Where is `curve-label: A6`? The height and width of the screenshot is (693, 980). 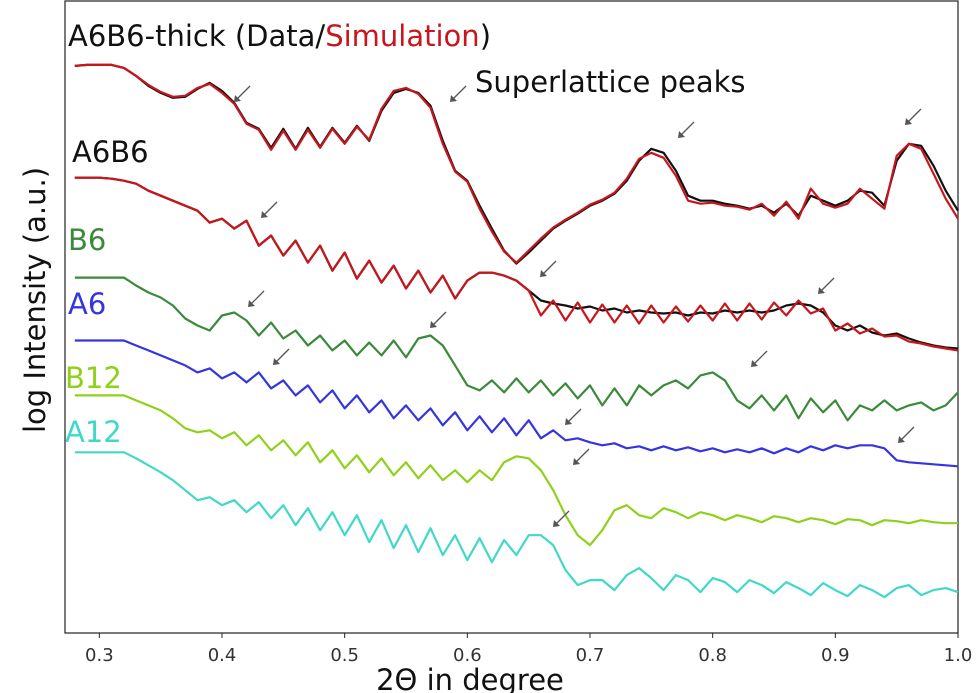 curve-label: A6 is located at coordinates (87, 304).